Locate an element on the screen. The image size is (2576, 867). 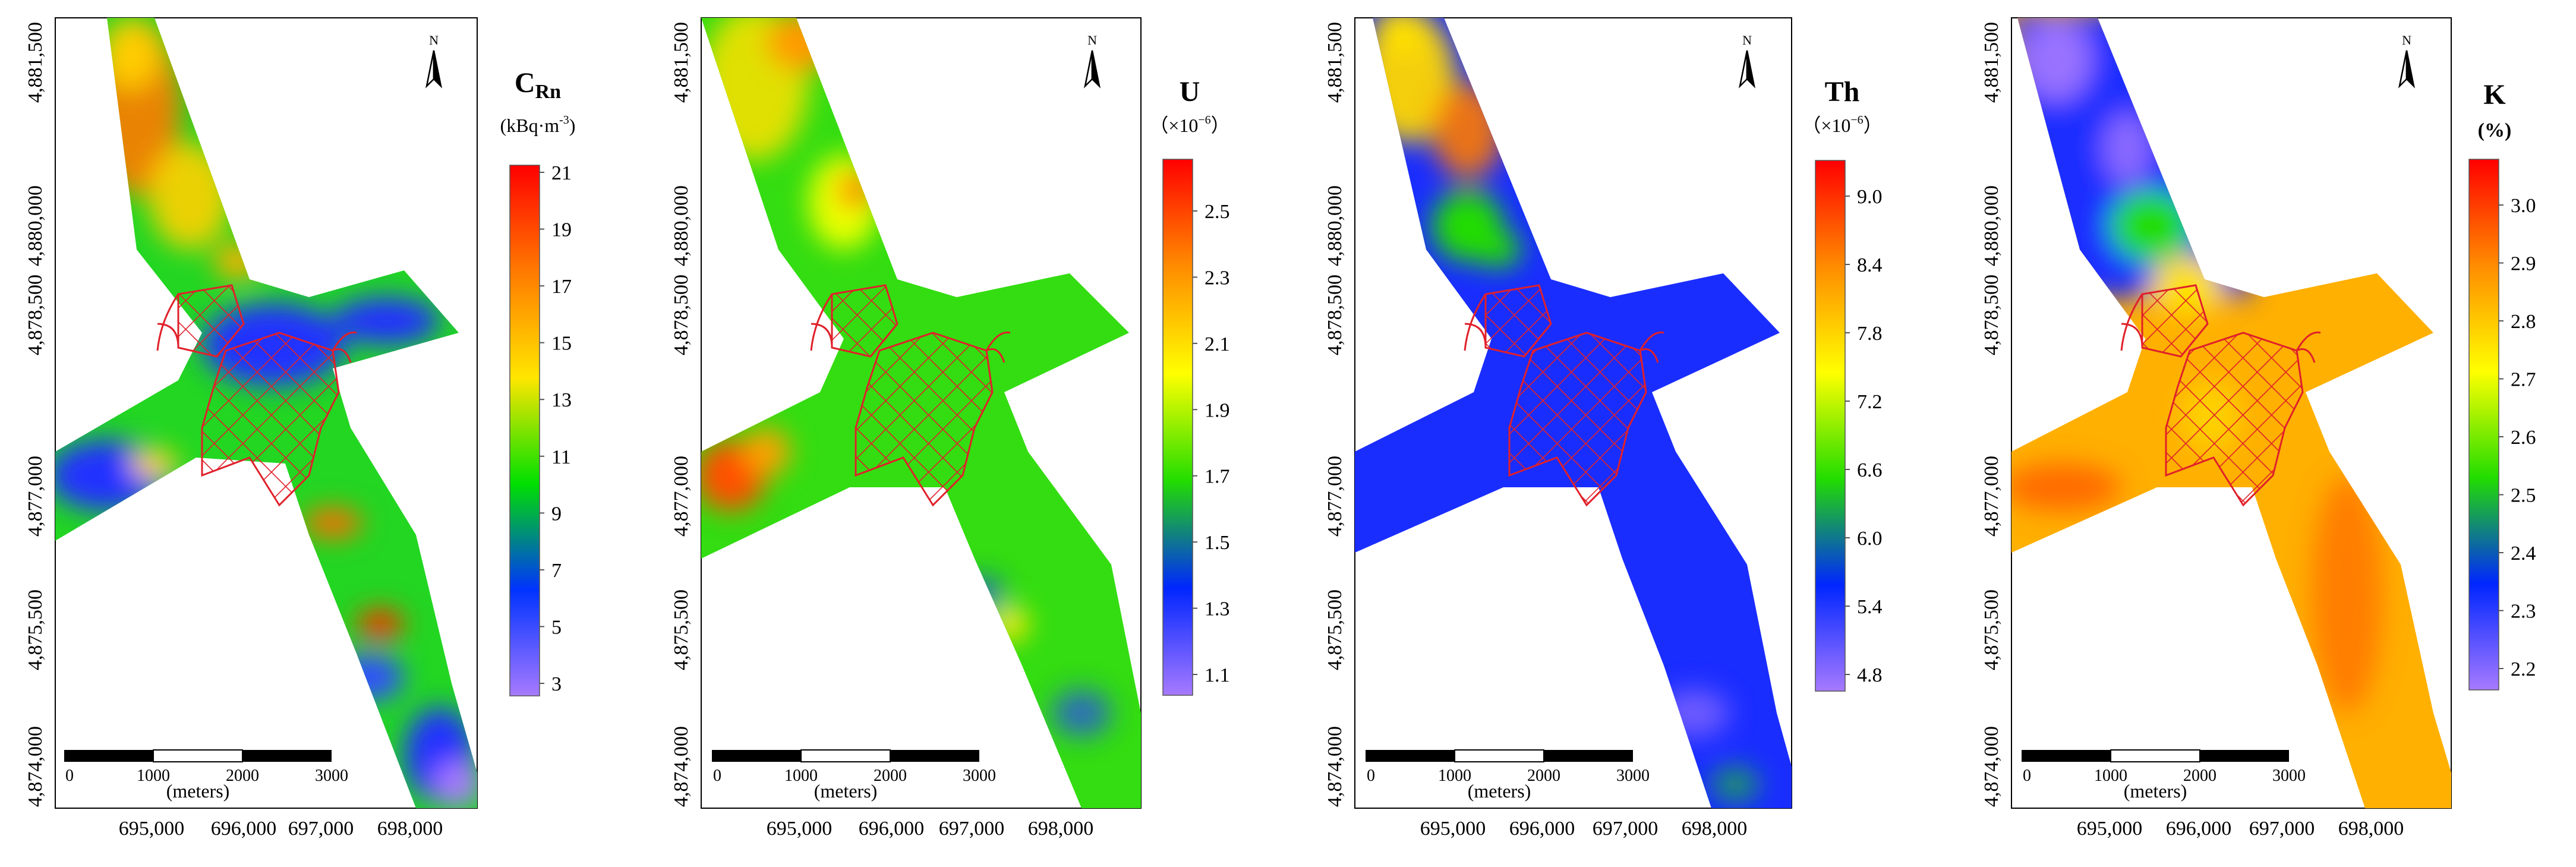
legend-k: K (%) 3.0 2.9 2.8 2.7 2.6 2.5 2.4 2.3 2.2 is located at coordinates (2502, 385).